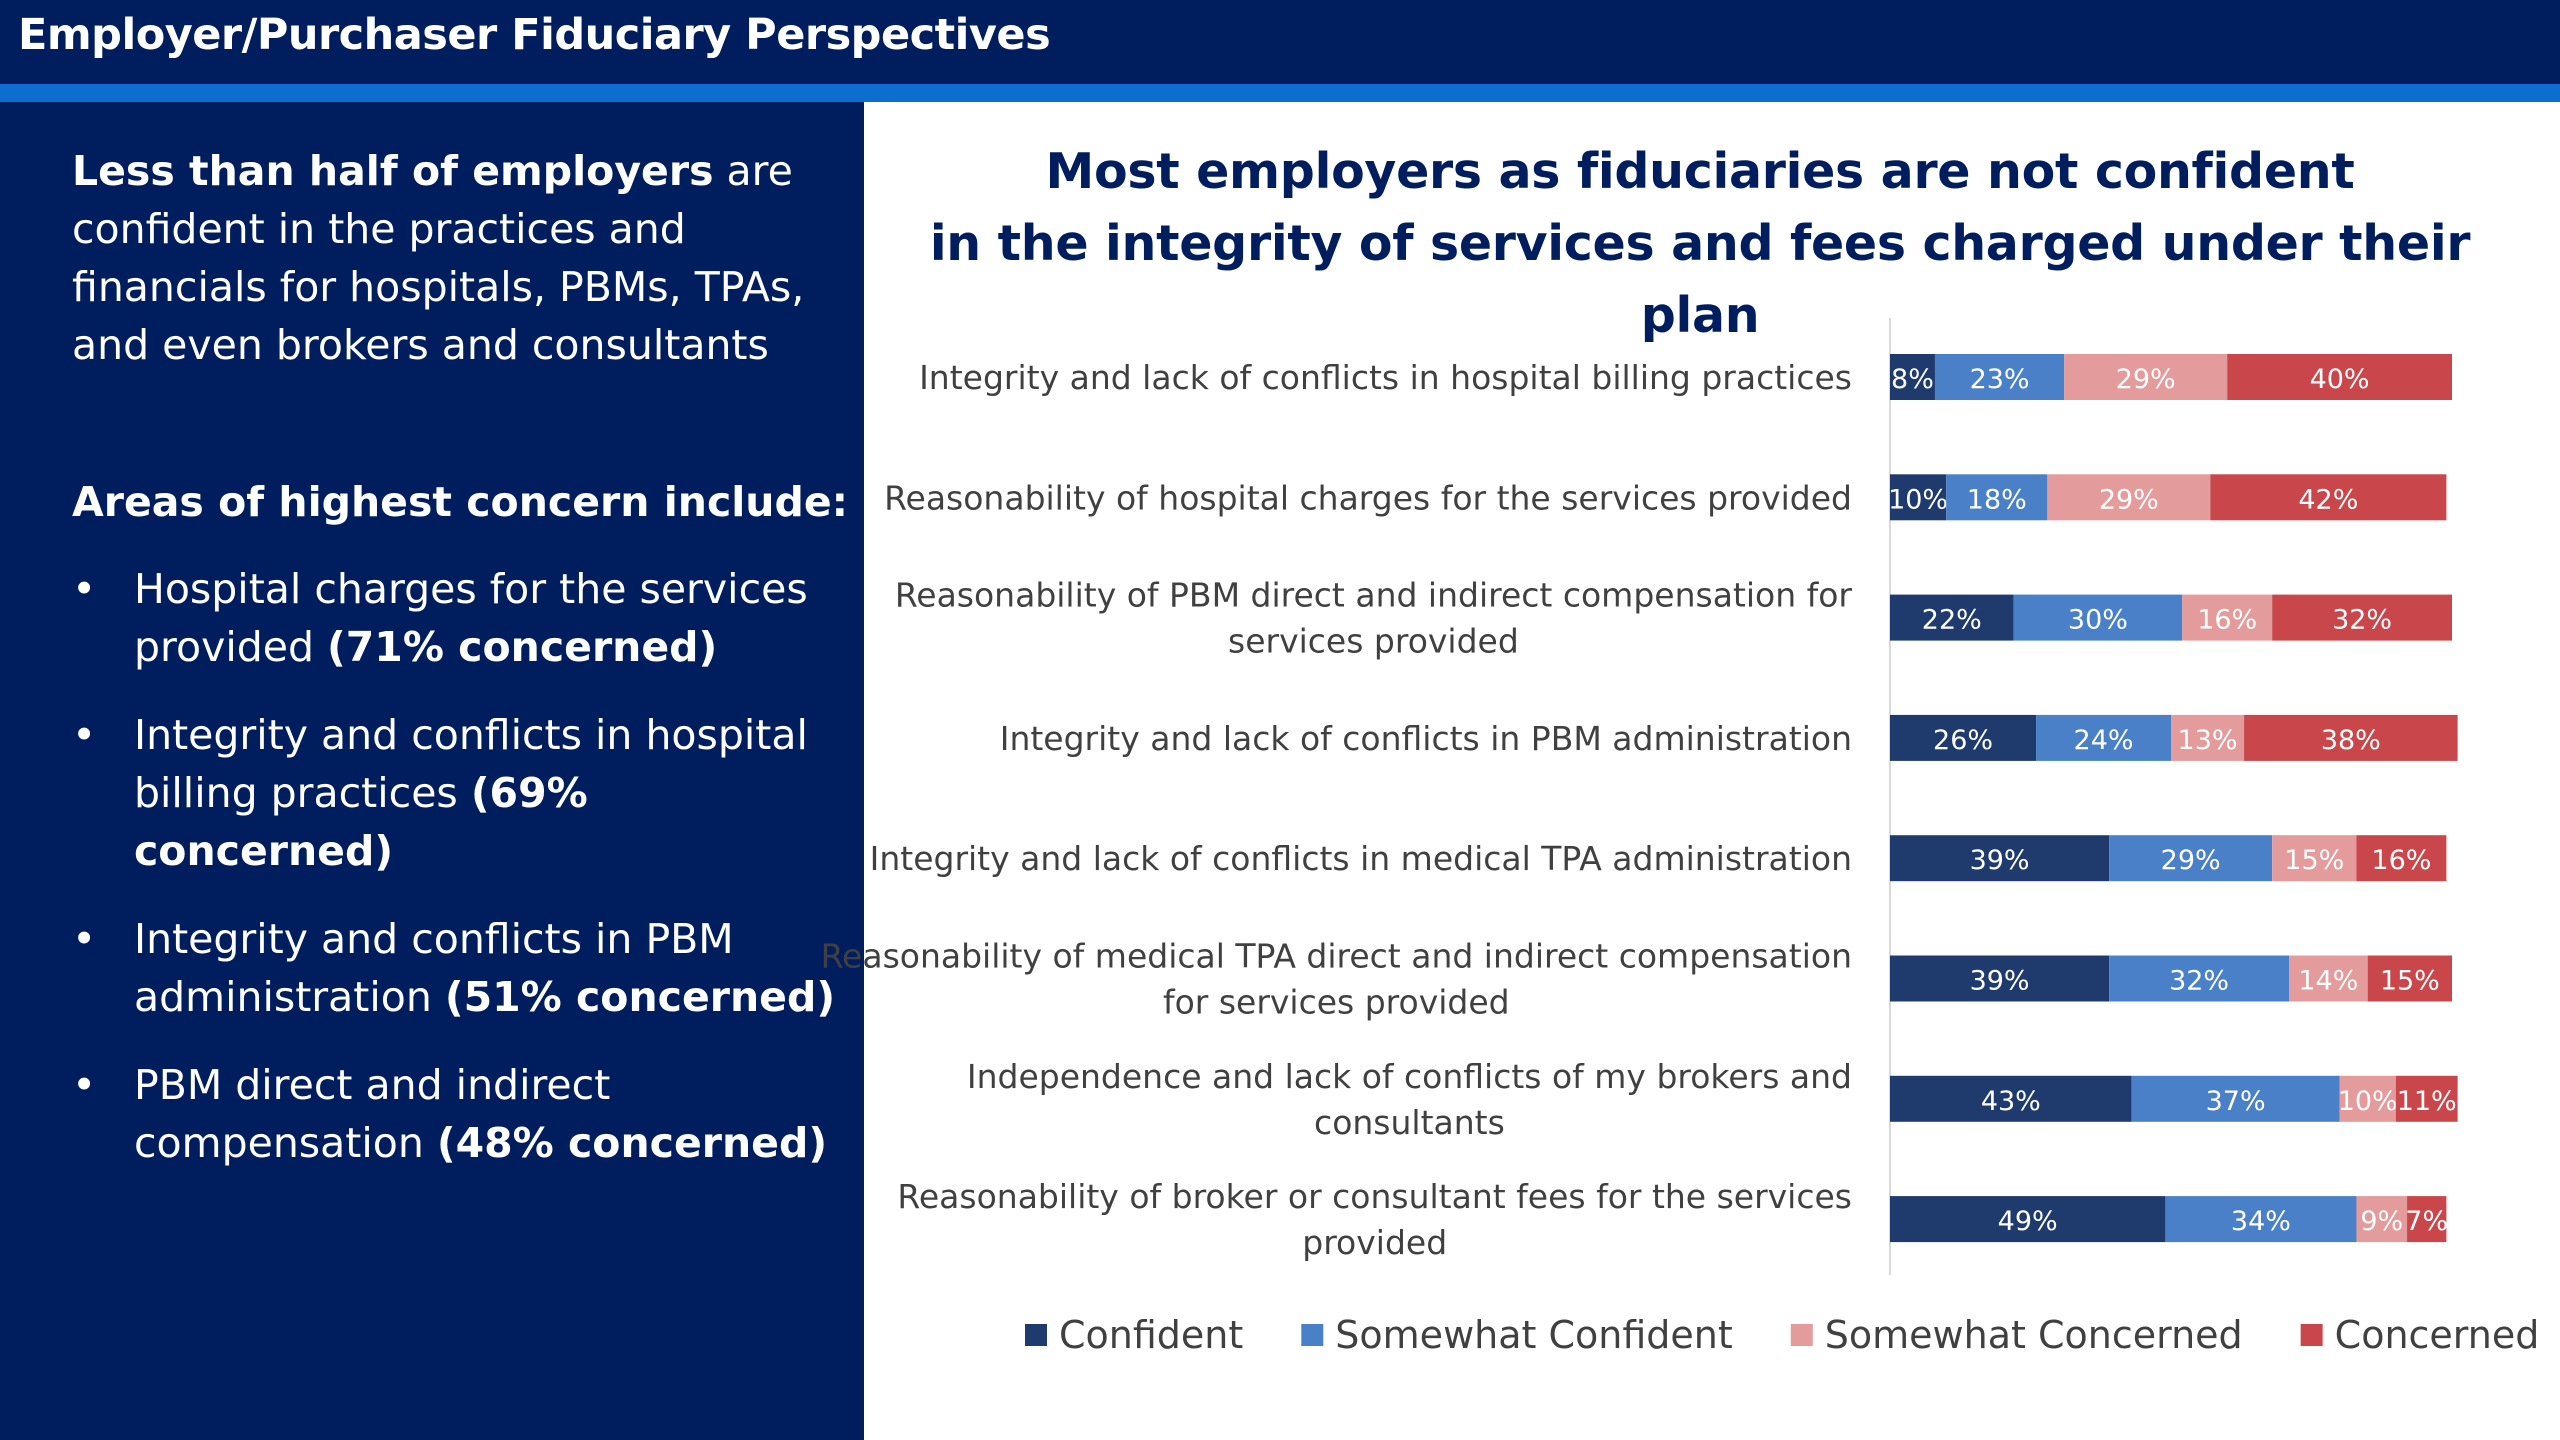 This screenshot has width=2560, height=1440. I want to click on bar-data-label: 8%, so click(1912, 379).